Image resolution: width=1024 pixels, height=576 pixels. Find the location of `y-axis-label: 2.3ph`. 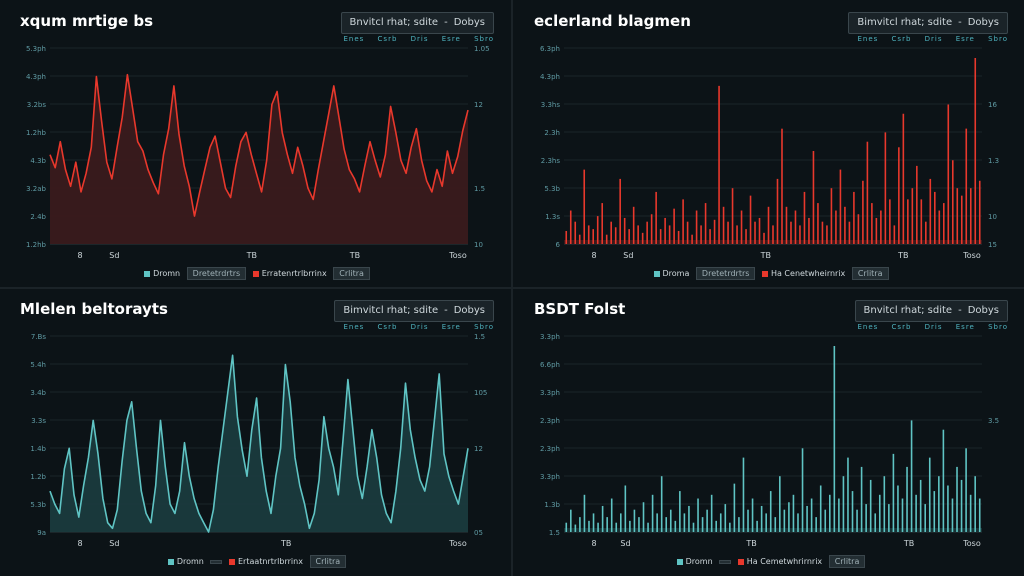

y-axis-label: 2.3ph is located at coordinates (550, 421).